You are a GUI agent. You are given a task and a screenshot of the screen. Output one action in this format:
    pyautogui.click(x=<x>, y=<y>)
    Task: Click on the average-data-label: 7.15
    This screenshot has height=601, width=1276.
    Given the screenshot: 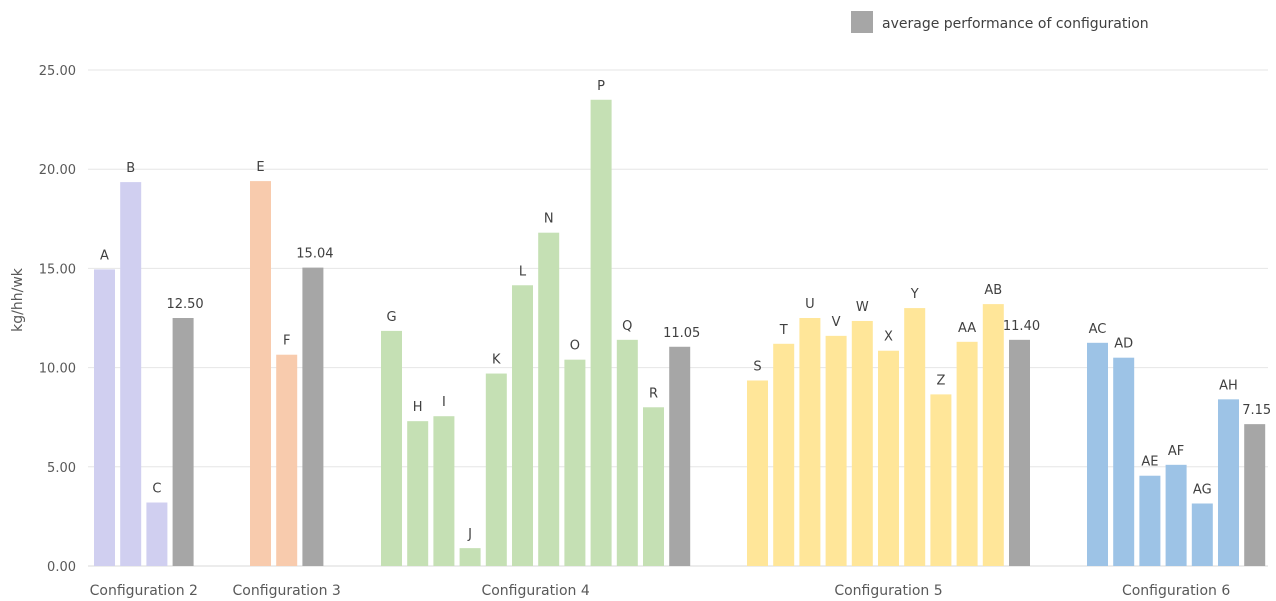 What is the action you would take?
    pyautogui.click(x=1256, y=410)
    